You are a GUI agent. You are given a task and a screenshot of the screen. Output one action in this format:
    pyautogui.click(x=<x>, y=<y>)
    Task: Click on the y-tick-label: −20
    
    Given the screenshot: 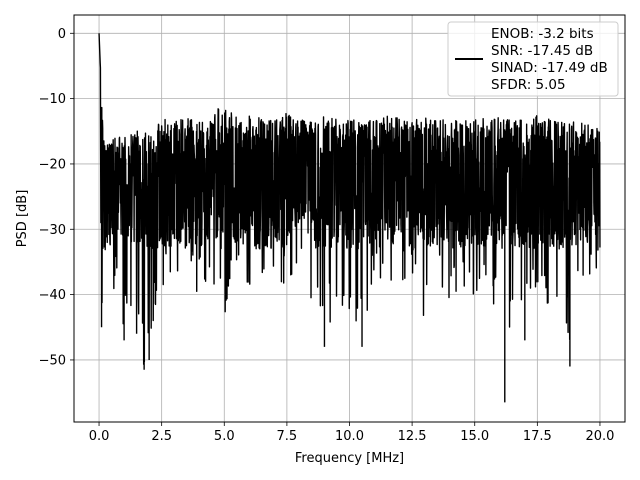 What is the action you would take?
    pyautogui.click(x=52, y=164)
    